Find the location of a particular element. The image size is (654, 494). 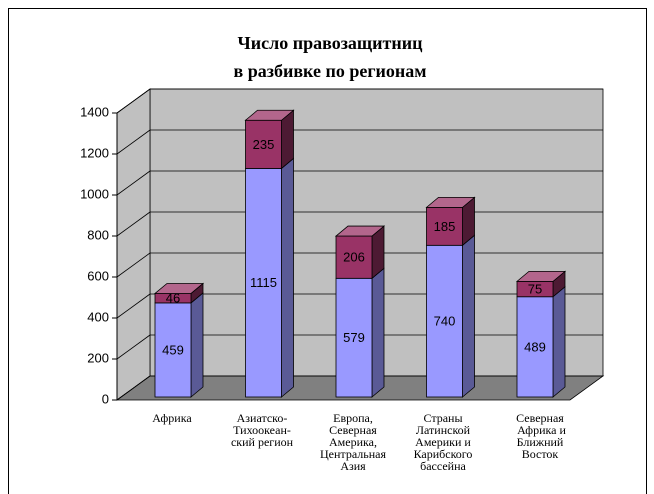

value-label: 235 is located at coordinates (264, 144).